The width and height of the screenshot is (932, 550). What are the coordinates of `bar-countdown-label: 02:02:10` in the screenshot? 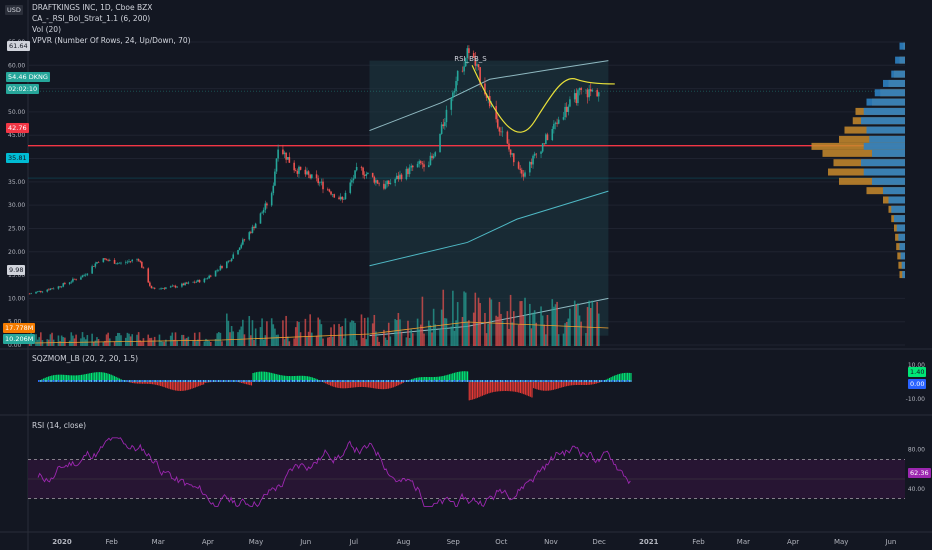 It's located at (23, 89).